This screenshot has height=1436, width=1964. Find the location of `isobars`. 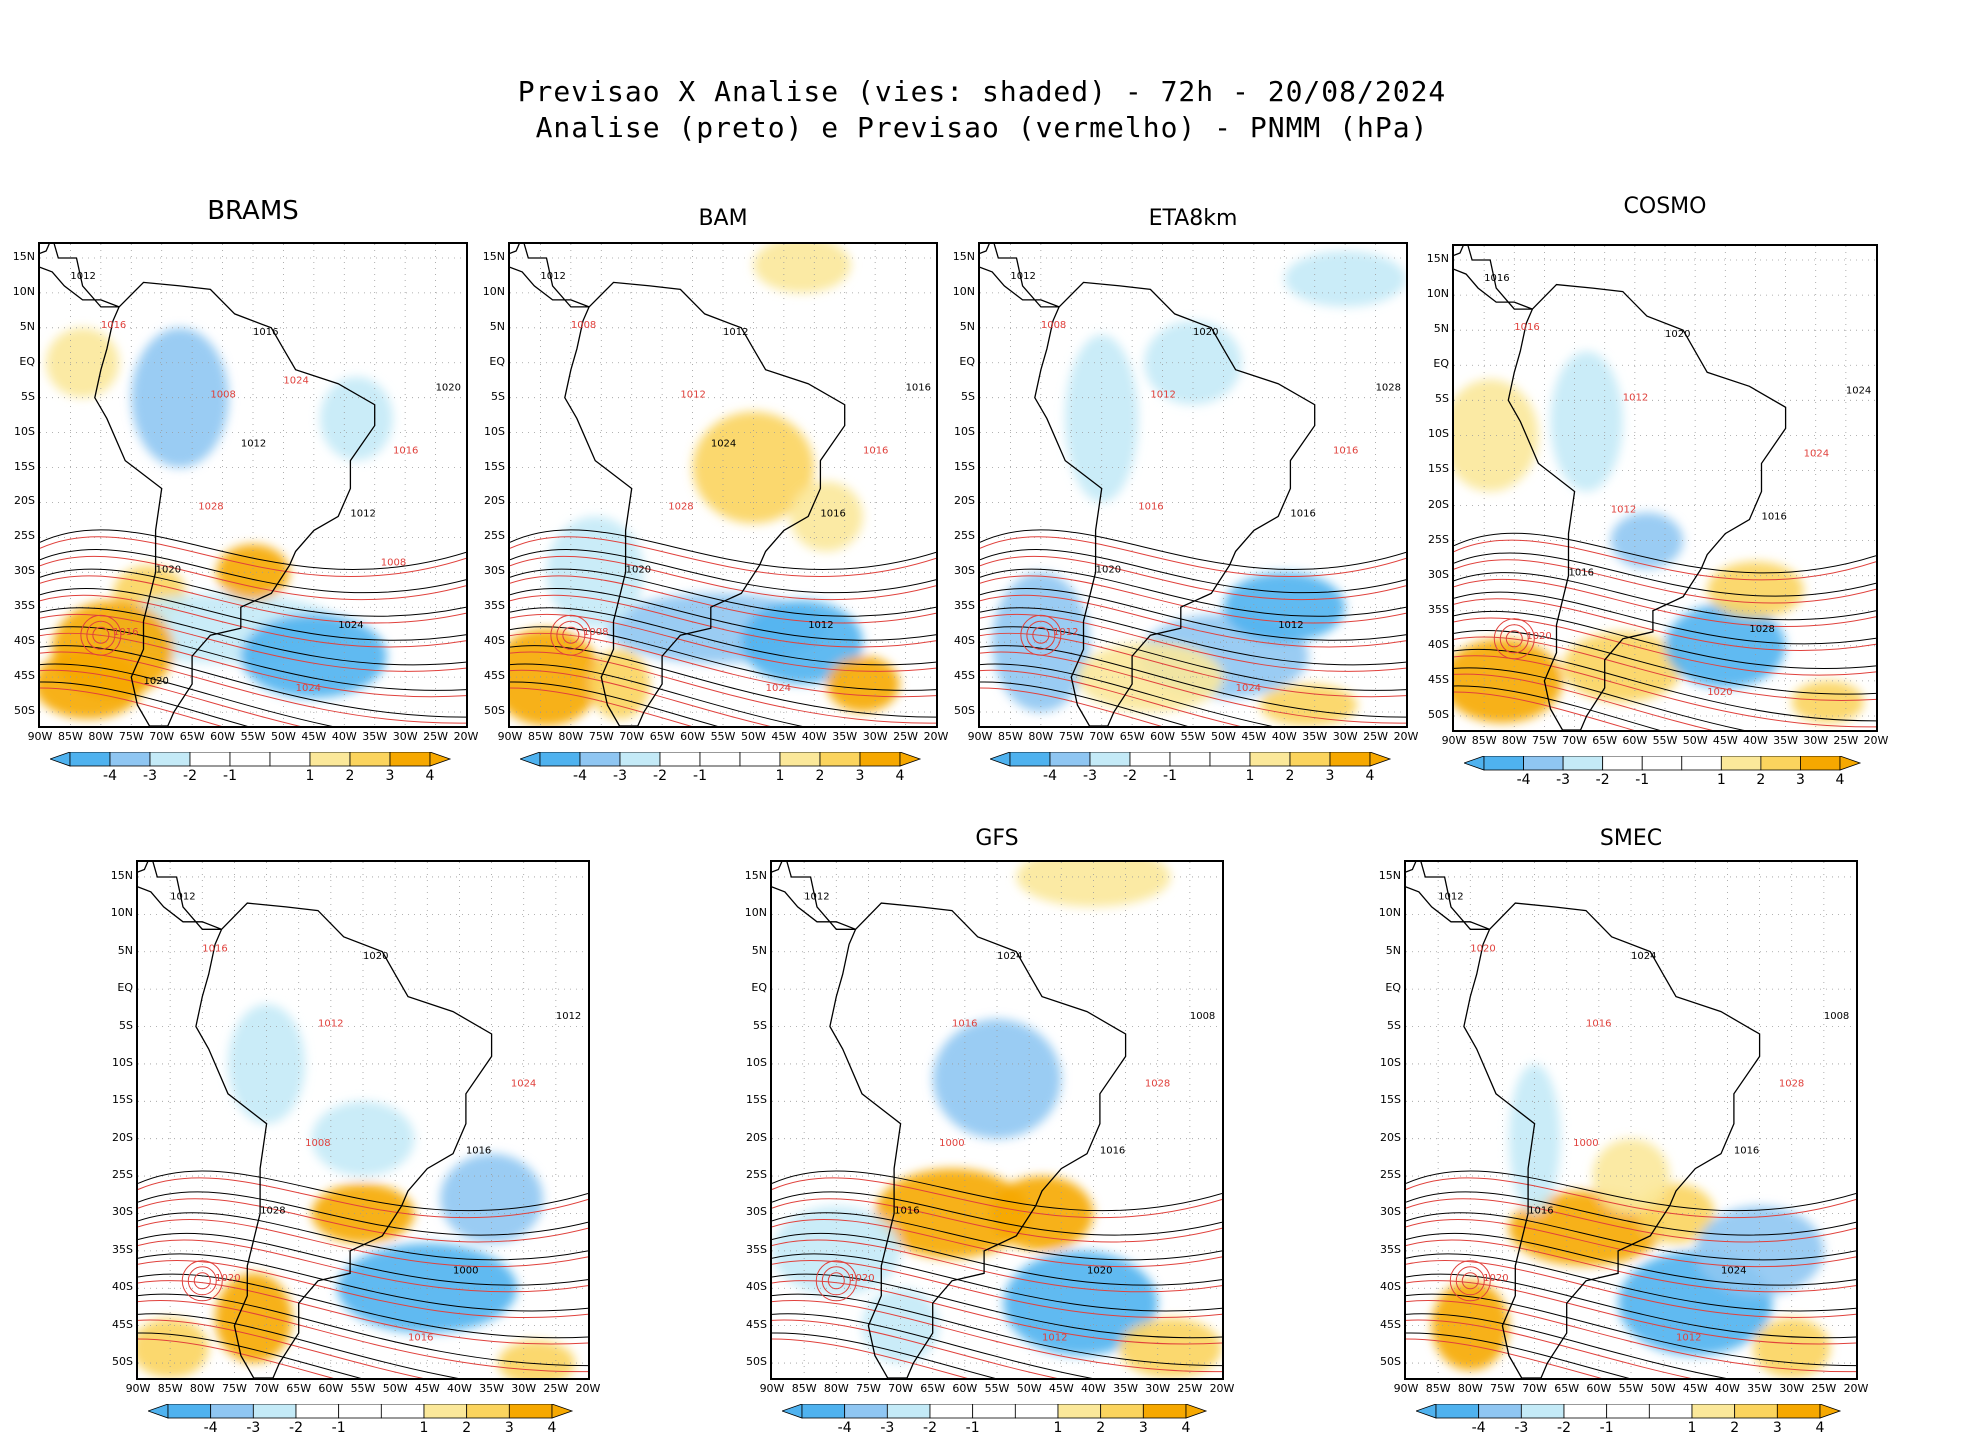

isobars is located at coordinates (363, 1274).